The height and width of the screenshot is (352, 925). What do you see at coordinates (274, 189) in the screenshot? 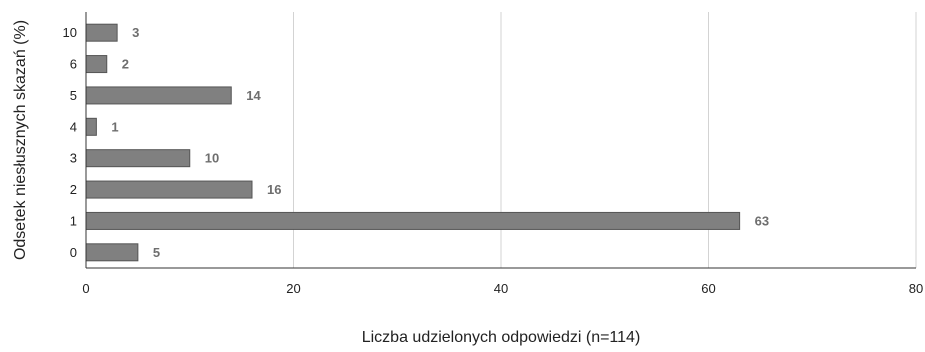
I see `data-label-2: 16` at bounding box center [274, 189].